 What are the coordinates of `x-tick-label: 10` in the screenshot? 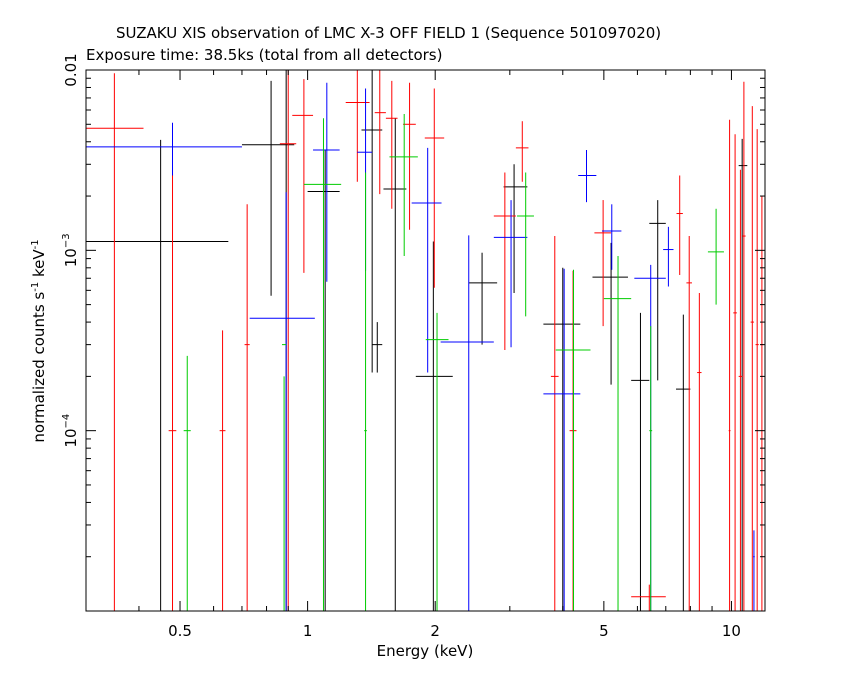 It's located at (731, 631).